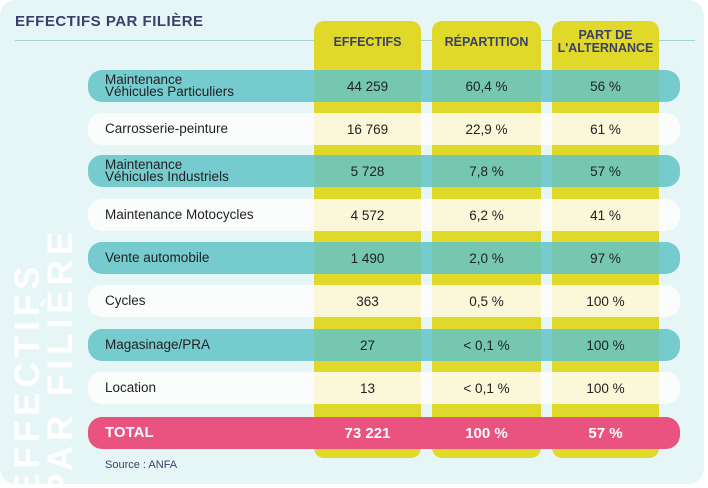  I want to click on column-header-line1: EFFECTIFS, so click(367, 41).